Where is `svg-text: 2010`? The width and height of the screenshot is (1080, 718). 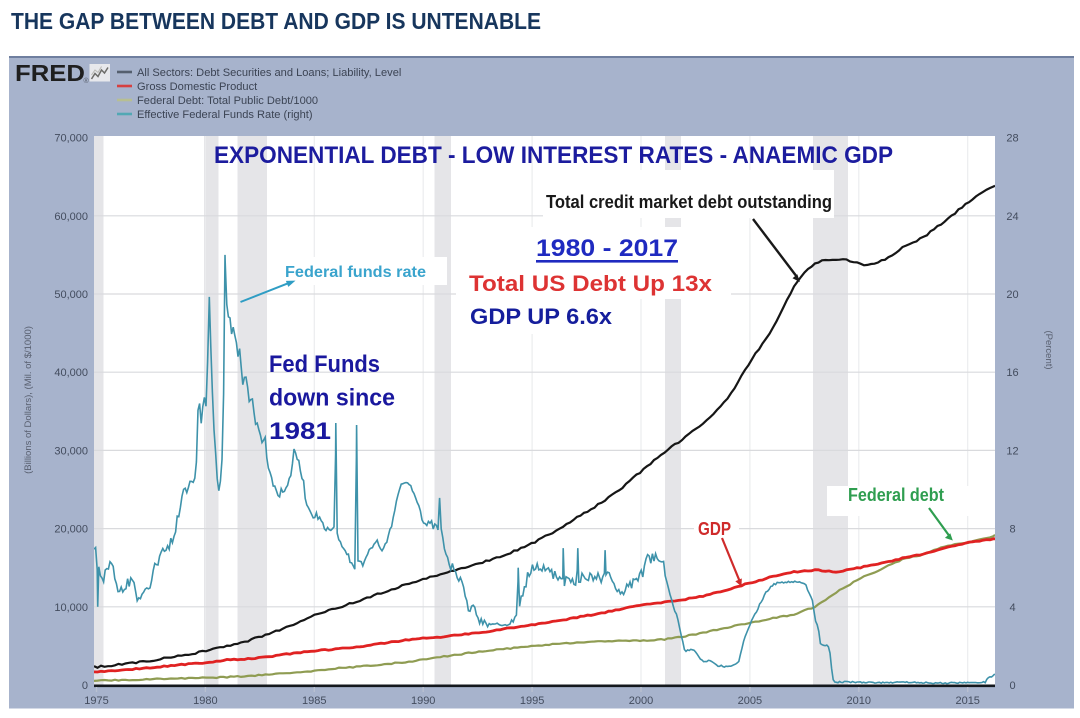
svg-text: 2010 is located at coordinates (859, 701).